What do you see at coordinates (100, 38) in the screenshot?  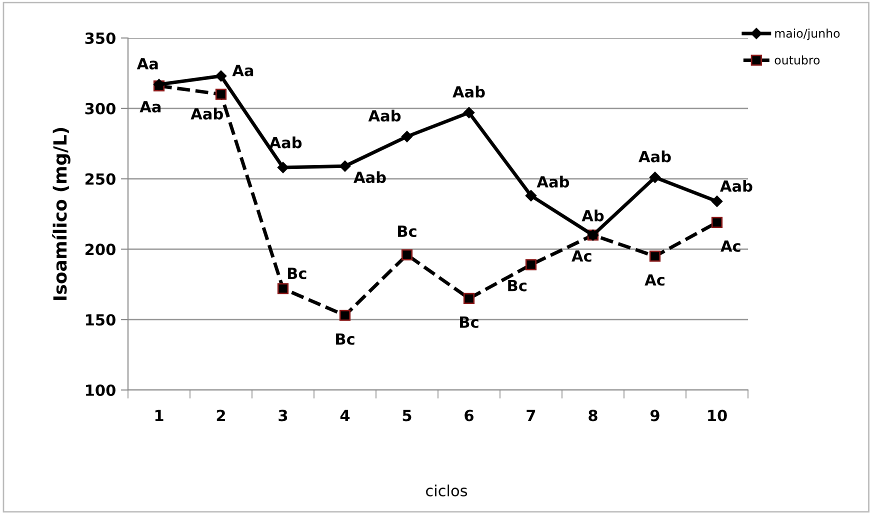 I see `y-tick-label: 350` at bounding box center [100, 38].